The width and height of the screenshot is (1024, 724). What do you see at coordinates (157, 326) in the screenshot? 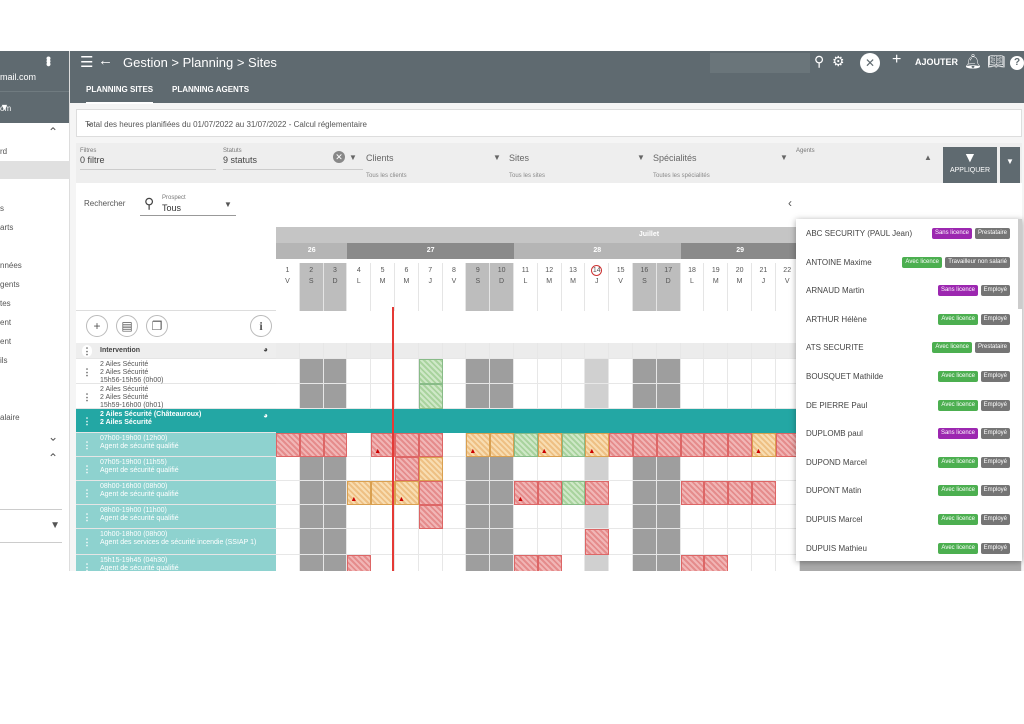
I see `copy-button: ❐` at bounding box center [157, 326].